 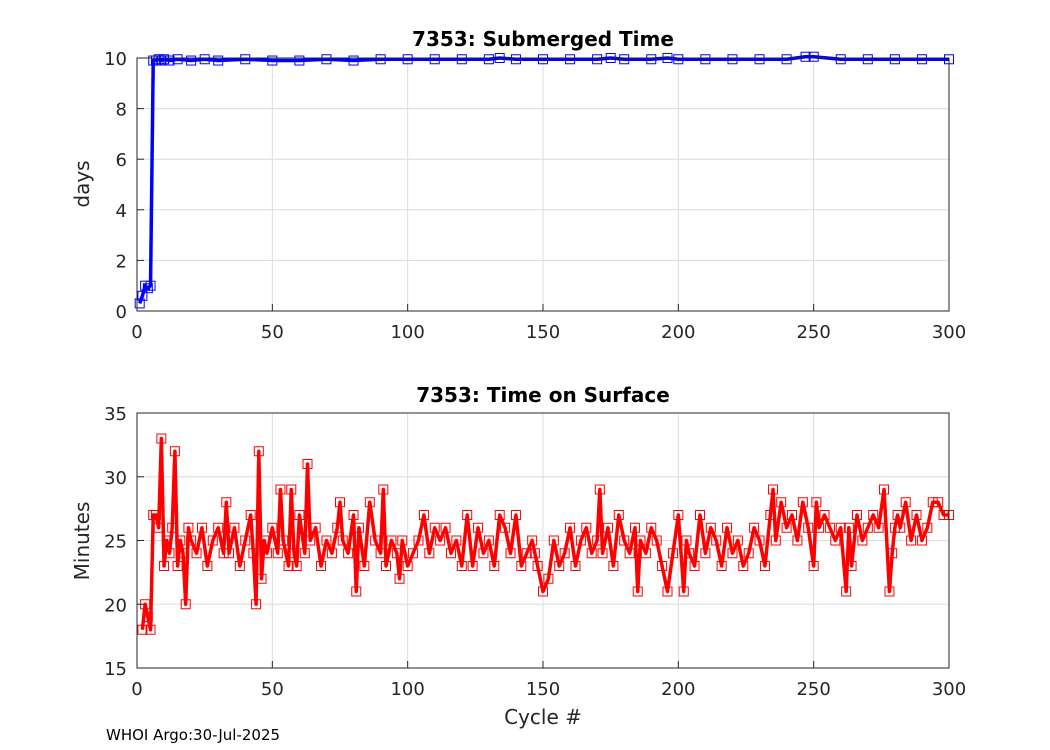 I want to click on y-tick-label: 20, so click(x=115, y=605).